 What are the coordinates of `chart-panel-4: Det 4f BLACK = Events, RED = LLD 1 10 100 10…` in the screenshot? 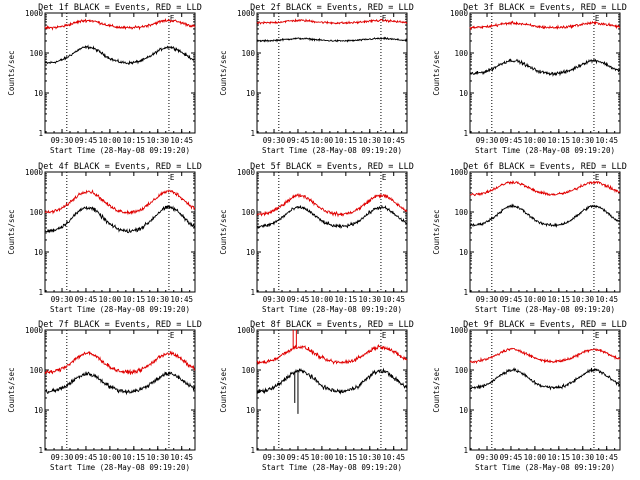 It's located at (104, 238).